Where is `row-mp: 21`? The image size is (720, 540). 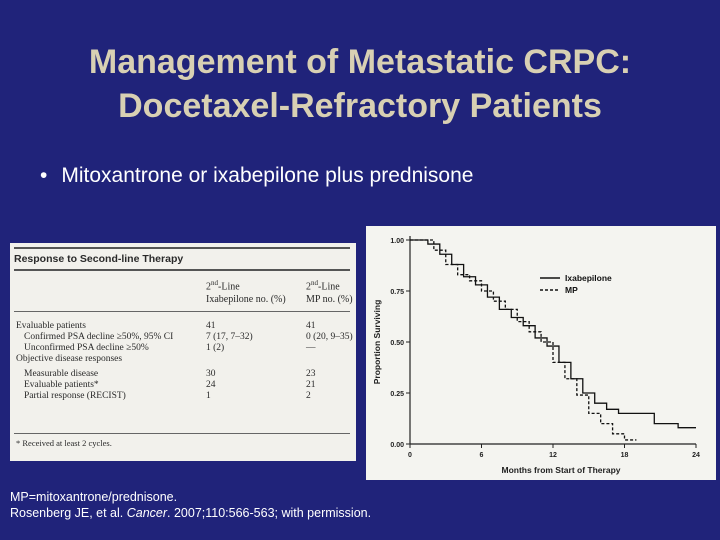 row-mp: 21 is located at coordinates (311, 385).